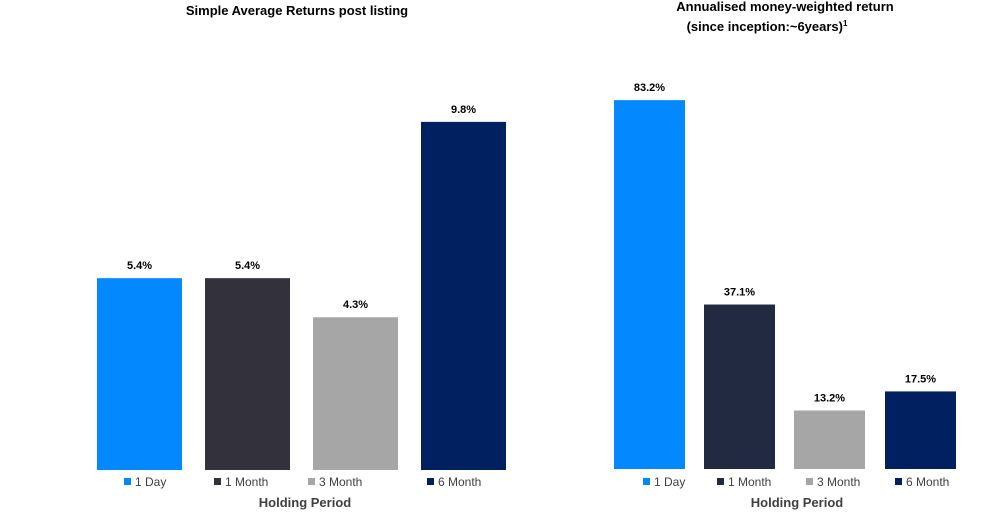  Describe the element at coordinates (898, 481) in the screenshot. I see `chart-right-legend-swatch-6-month` at that location.